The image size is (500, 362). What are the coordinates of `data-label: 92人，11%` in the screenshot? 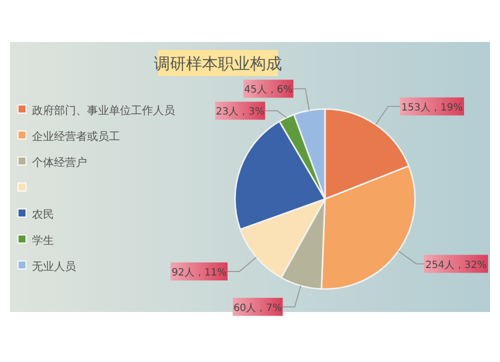 It's located at (199, 272).